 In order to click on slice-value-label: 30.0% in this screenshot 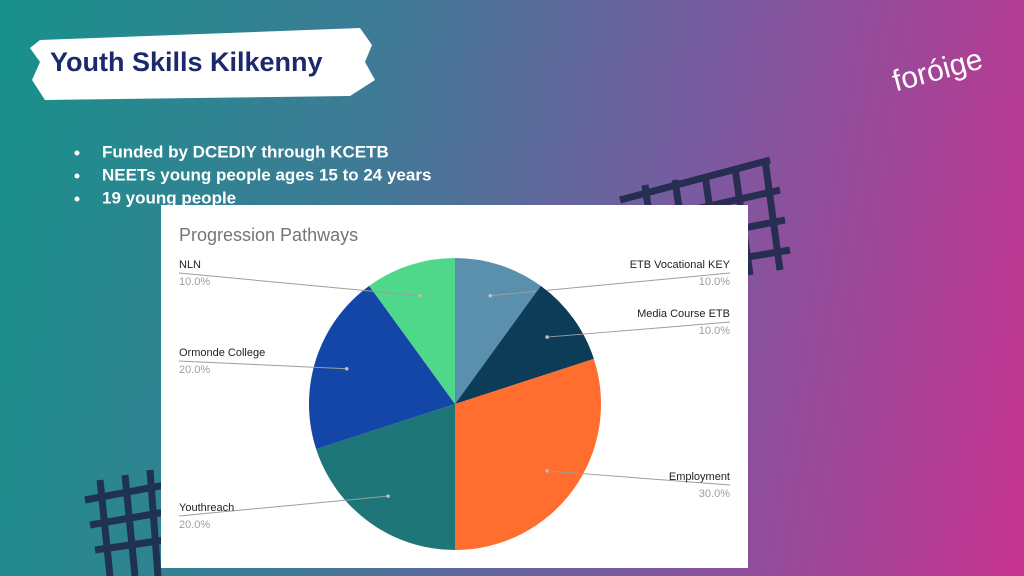, I will do `click(714, 494)`.